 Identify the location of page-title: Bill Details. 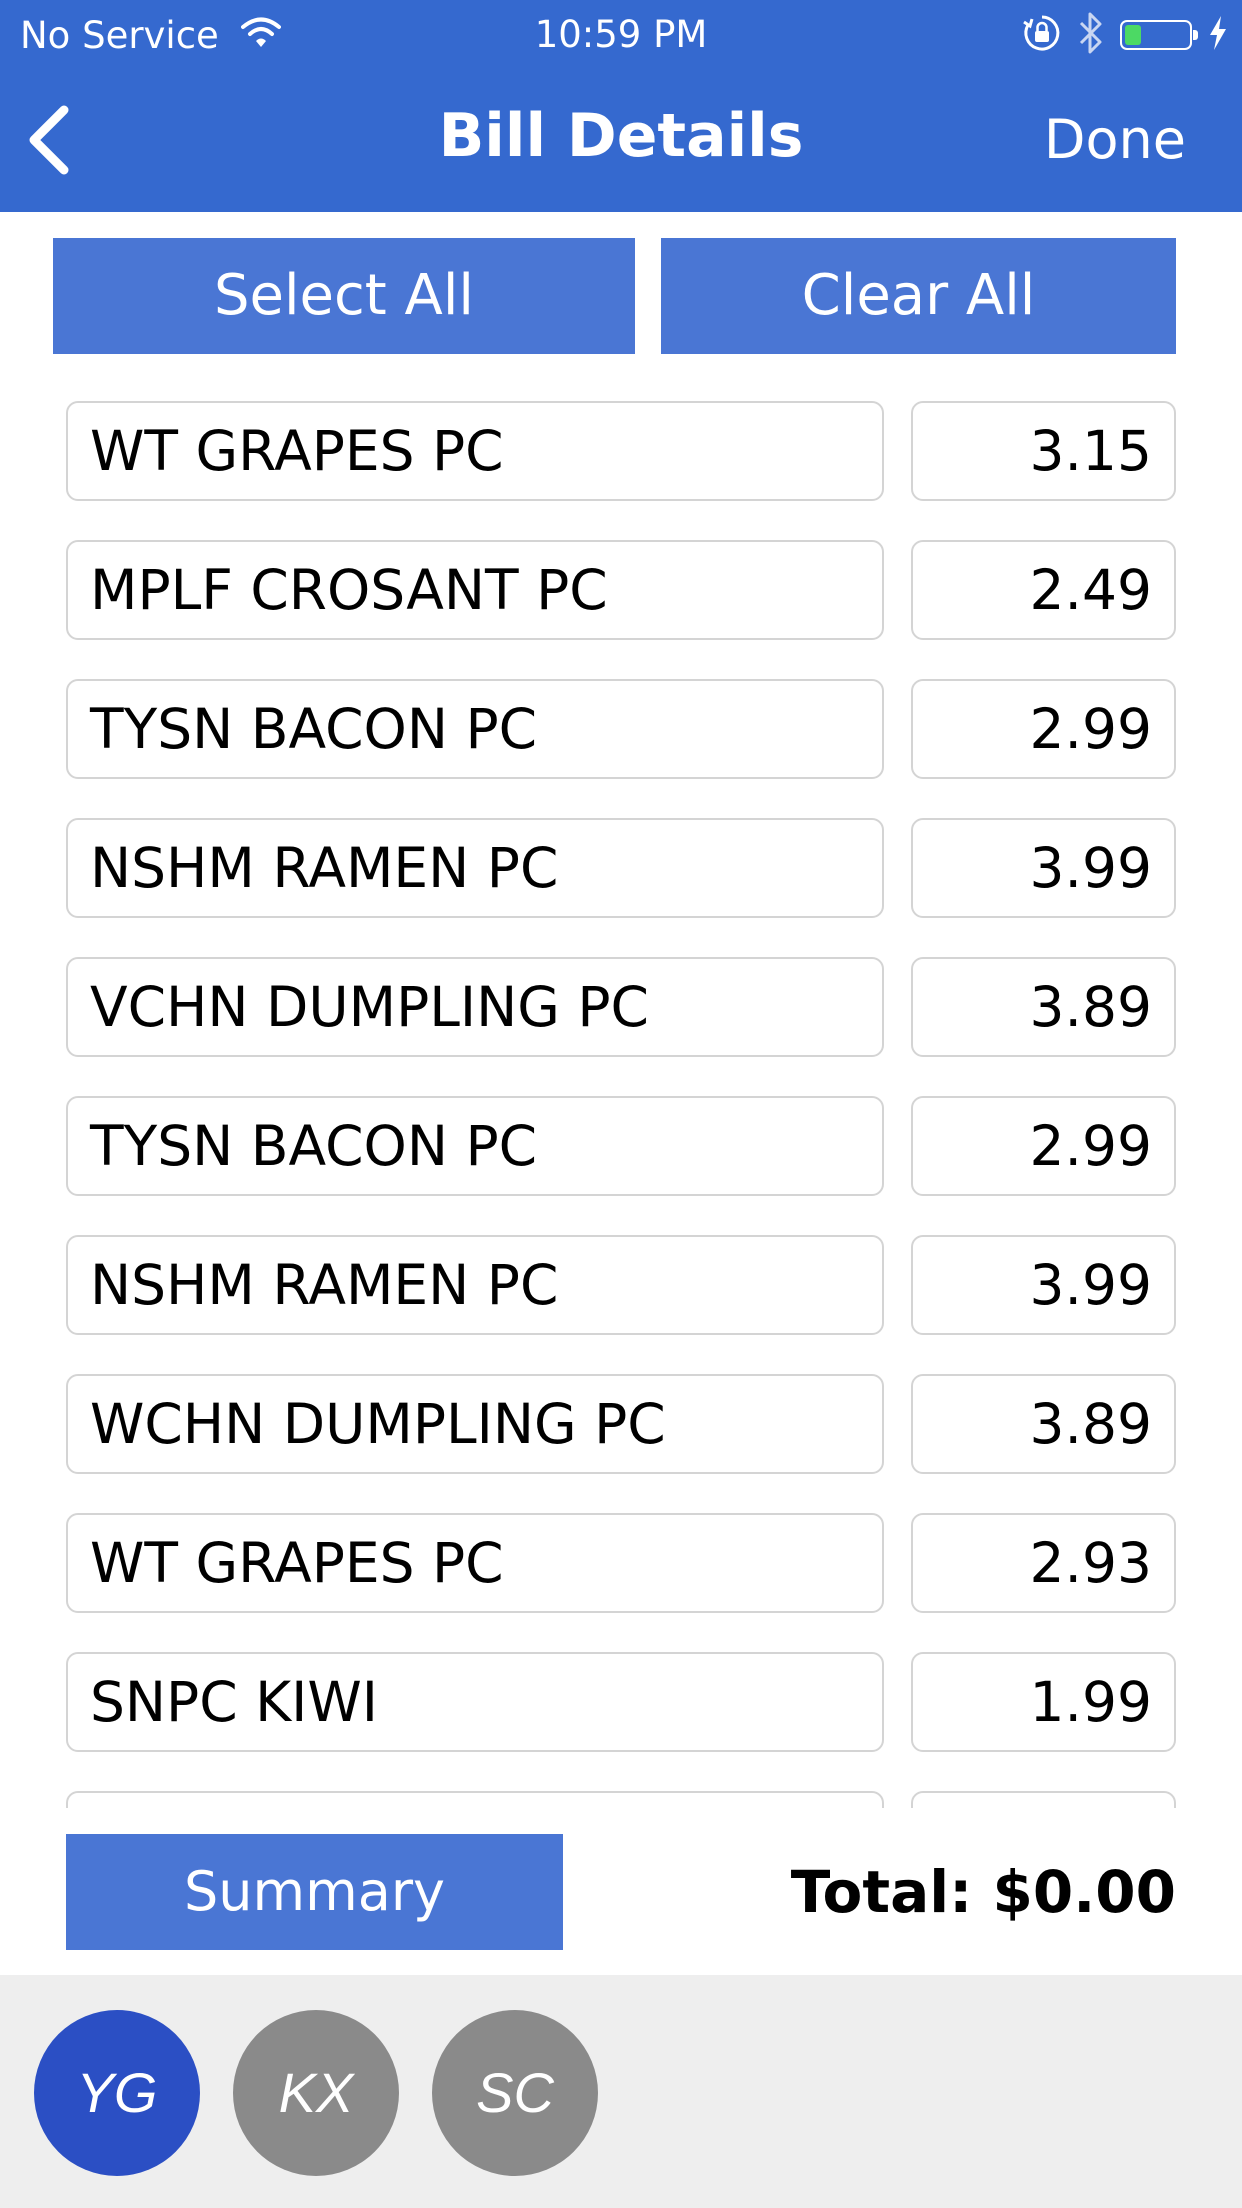
(621, 136).